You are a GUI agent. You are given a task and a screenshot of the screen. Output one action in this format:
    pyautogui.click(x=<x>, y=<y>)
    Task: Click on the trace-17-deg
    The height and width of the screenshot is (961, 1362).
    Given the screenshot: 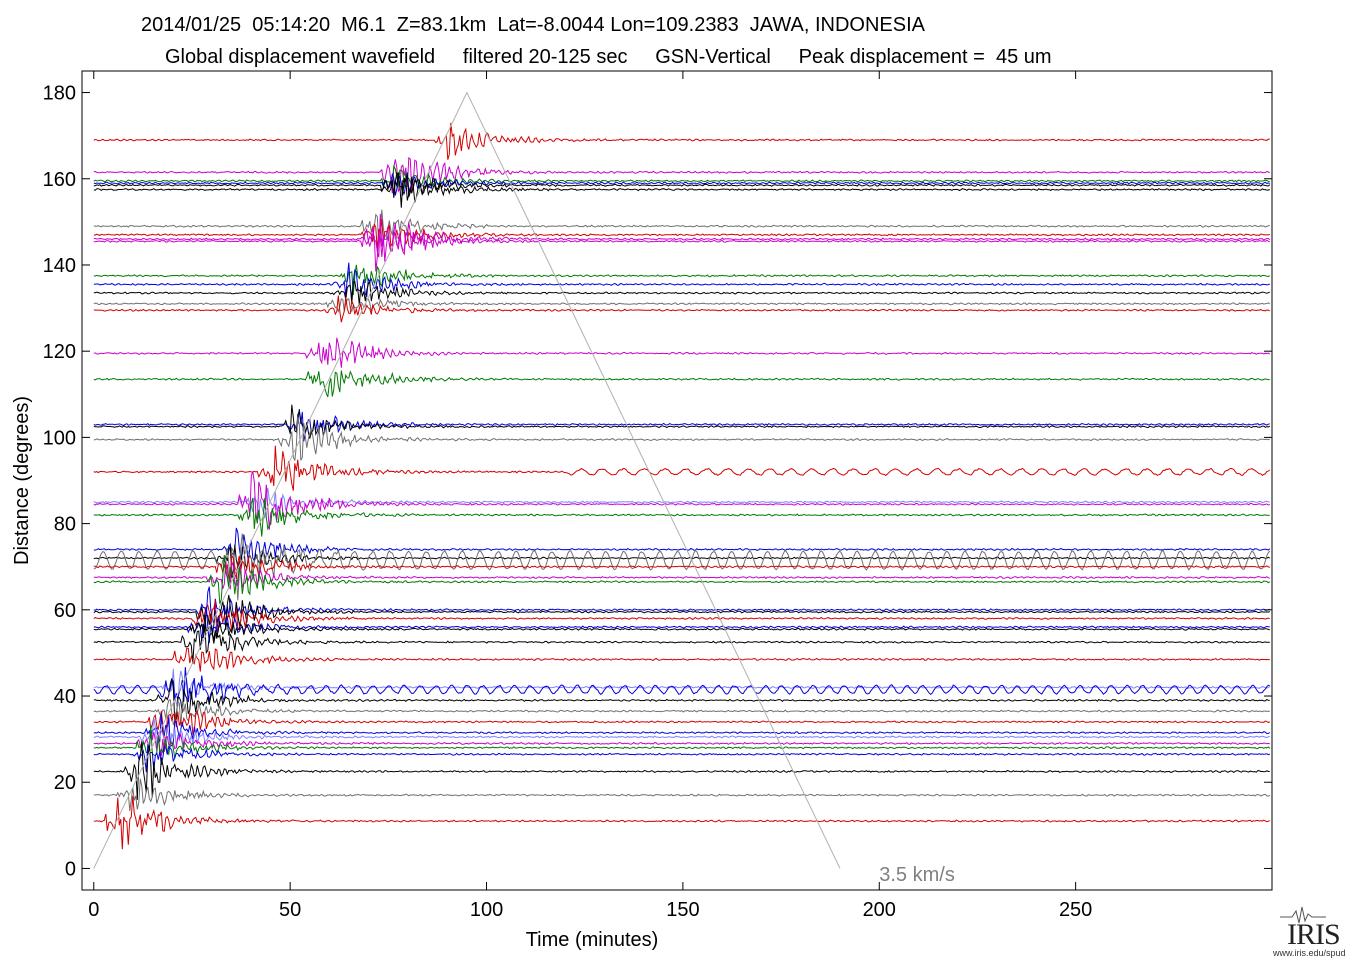 What is the action you would take?
    pyautogui.click(x=681, y=795)
    